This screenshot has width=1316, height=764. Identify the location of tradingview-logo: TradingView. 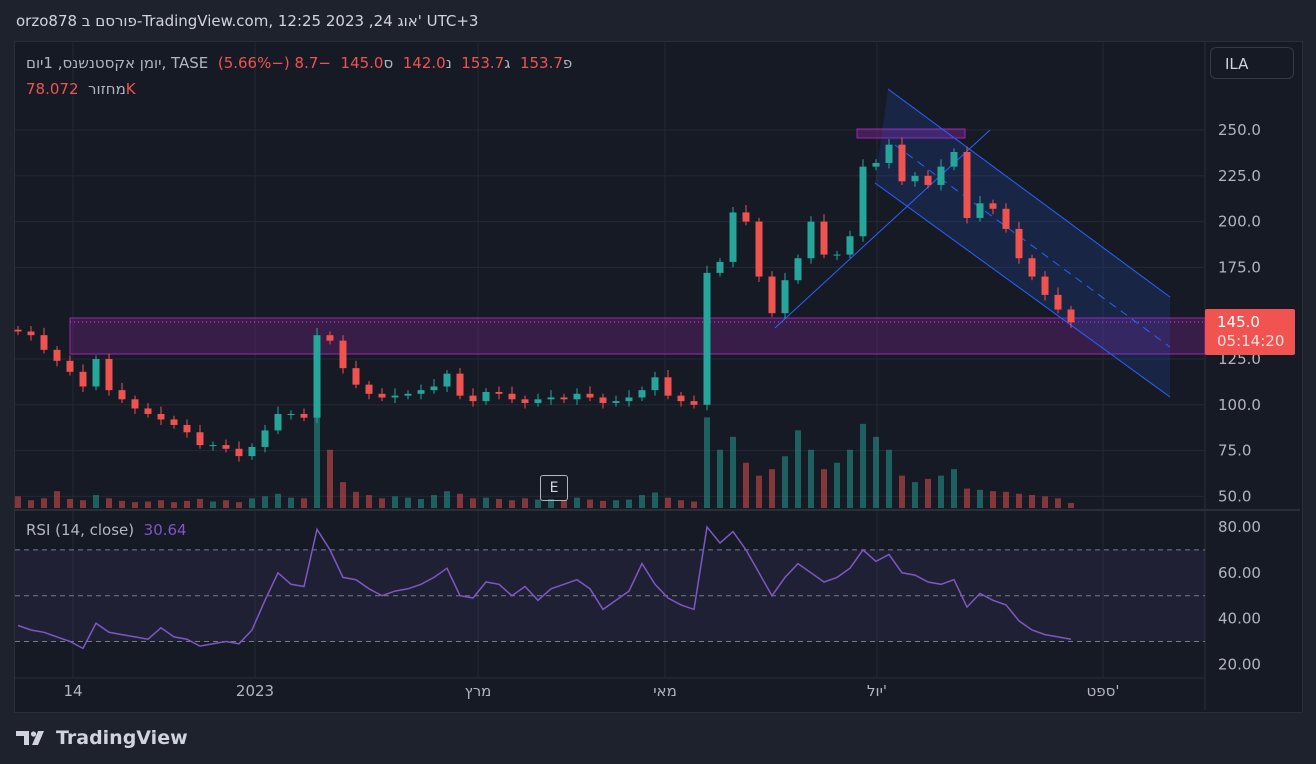
(102, 738).